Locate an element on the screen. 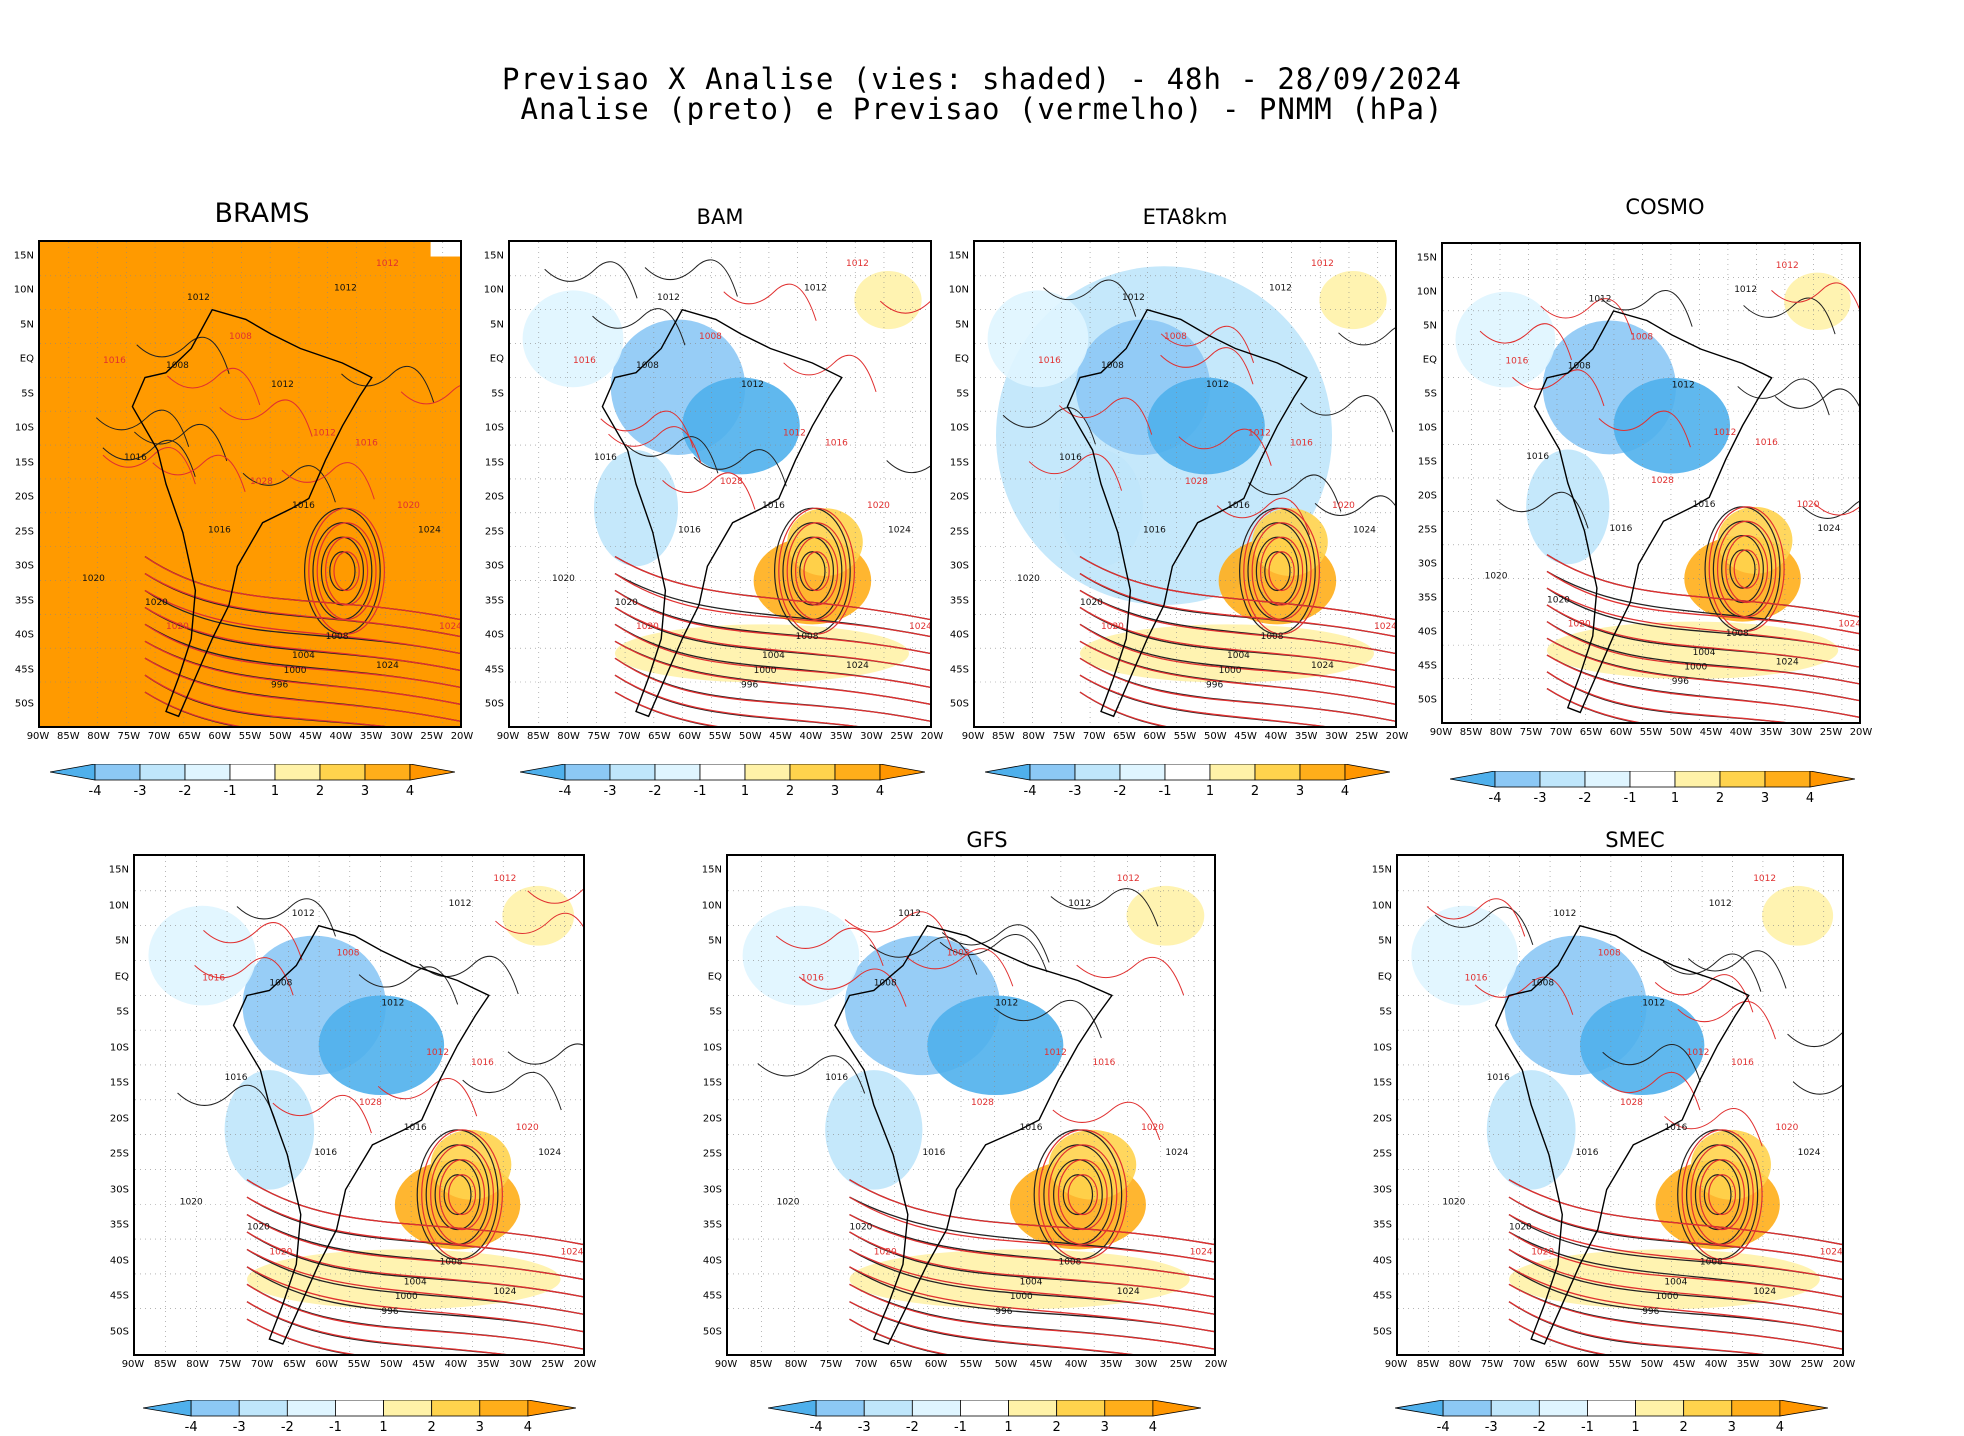 This screenshot has height=1436, width=1964. colorbar-tick-label: -3 is located at coordinates (1075, 791).